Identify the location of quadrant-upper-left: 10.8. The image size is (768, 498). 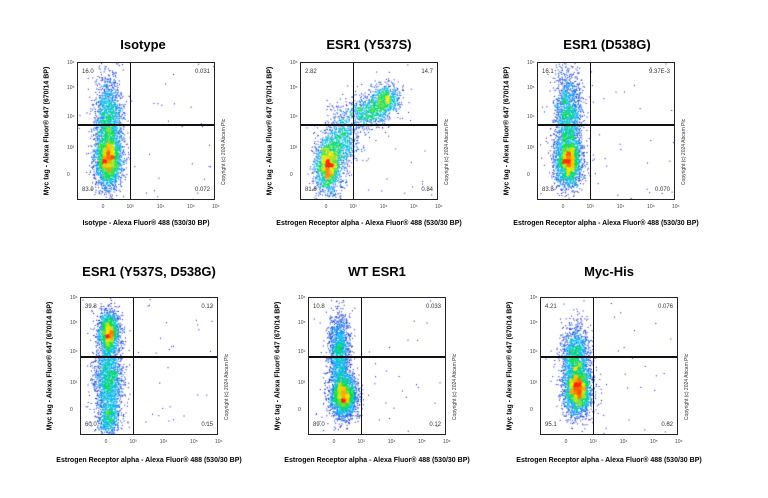
(319, 307).